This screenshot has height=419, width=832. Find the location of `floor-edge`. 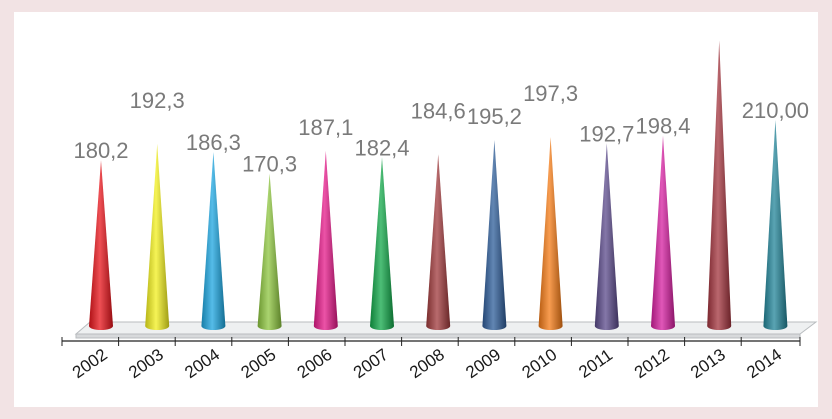

floor-edge is located at coordinates (438, 336).